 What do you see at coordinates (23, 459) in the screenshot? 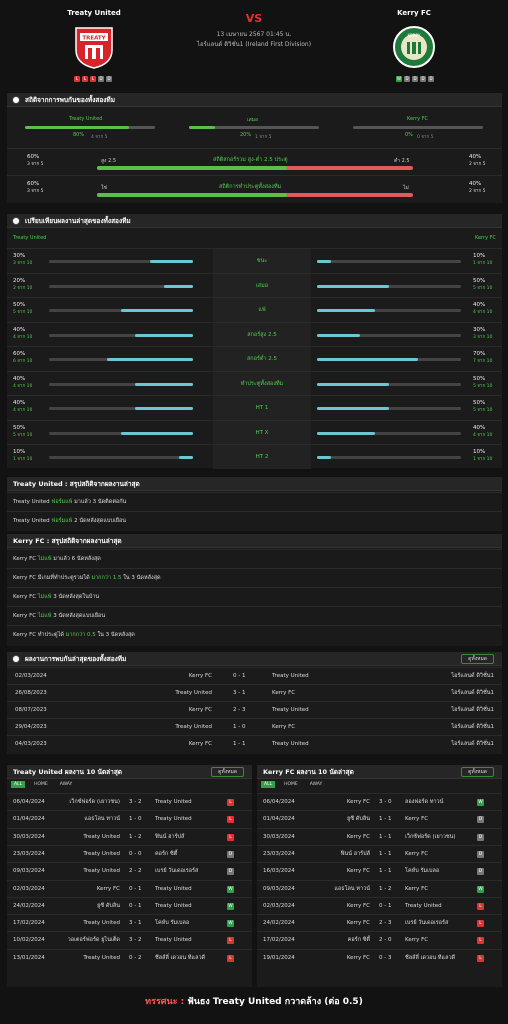
I see `compare-left-pct-sub: 1 จาก 10` at bounding box center [23, 459].